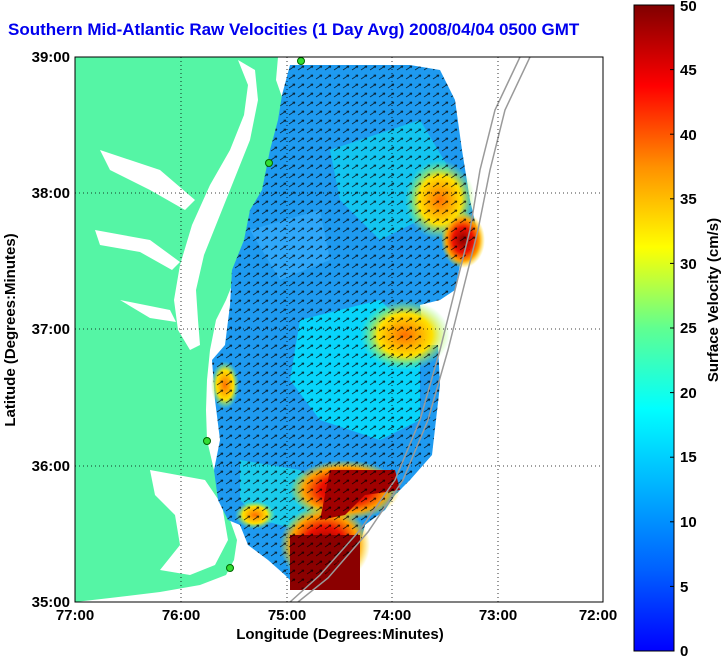 The image size is (724, 659). Describe the element at coordinates (688, 70) in the screenshot. I see `colorbar-tick-label: 45` at that location.